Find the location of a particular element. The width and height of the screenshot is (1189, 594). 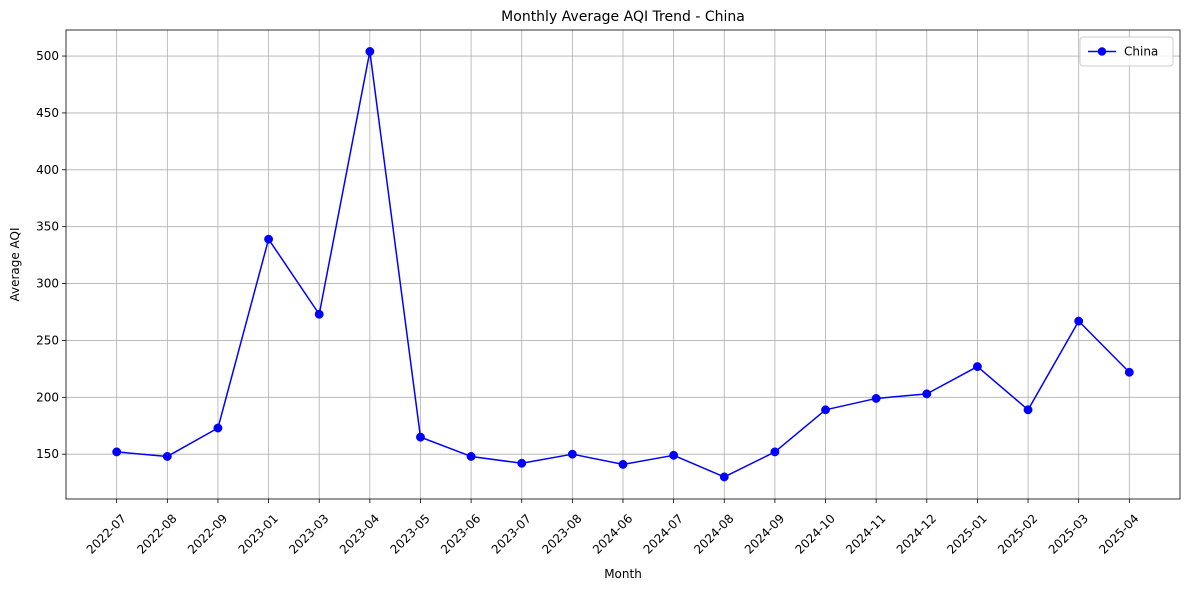

legend: China is located at coordinates (1126, 51).